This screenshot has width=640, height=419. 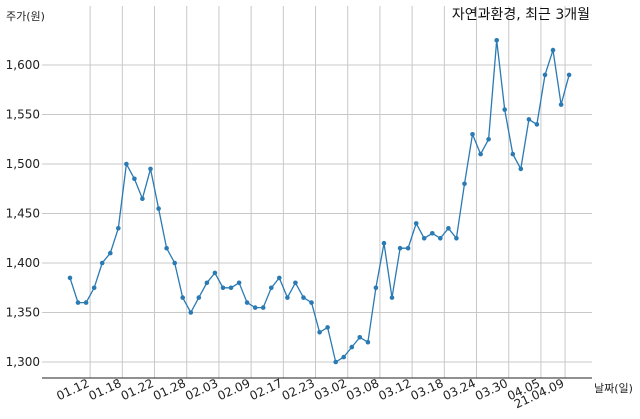 What do you see at coordinates (394, 389) in the screenshot?
I see `x-tick-label: 03.12` at bounding box center [394, 389].